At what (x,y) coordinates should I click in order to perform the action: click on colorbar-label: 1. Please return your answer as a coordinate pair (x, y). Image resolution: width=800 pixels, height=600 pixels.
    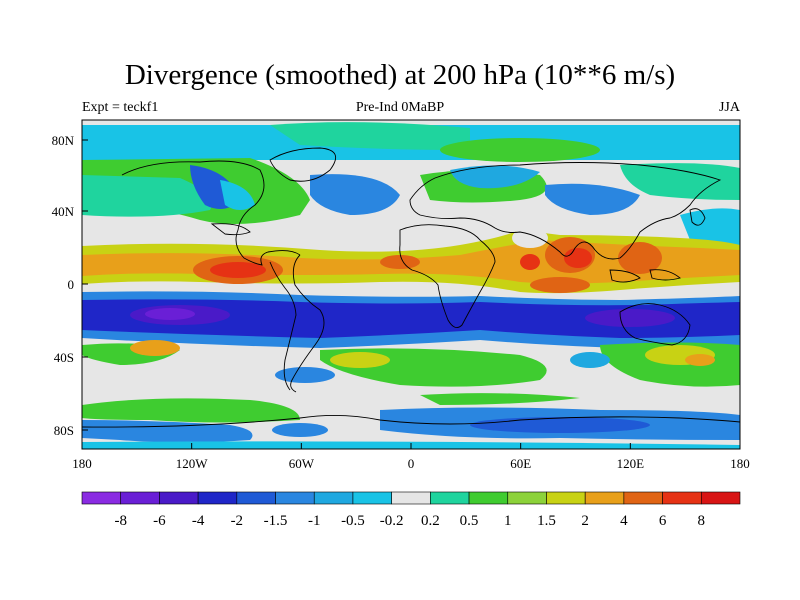
    Looking at the image, I should click on (508, 521).